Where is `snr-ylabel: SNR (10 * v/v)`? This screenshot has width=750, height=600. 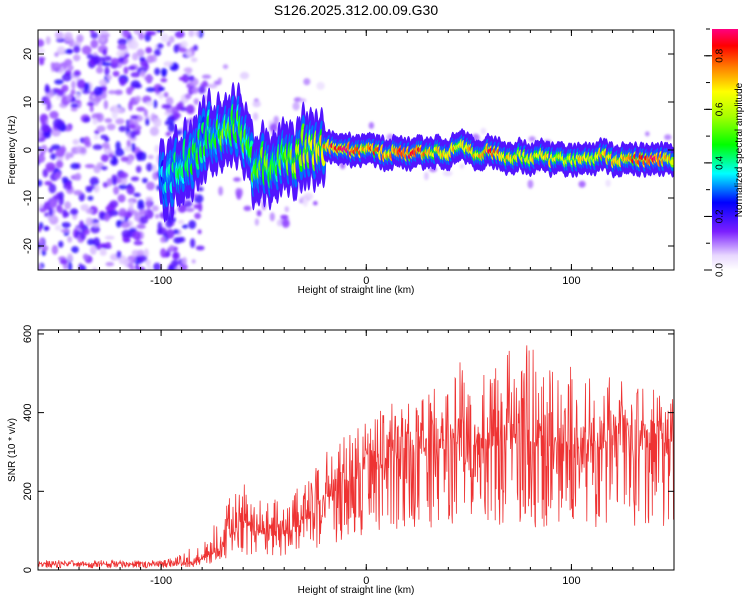 snr-ylabel: SNR (10 * v/v) is located at coordinates (12, 450).